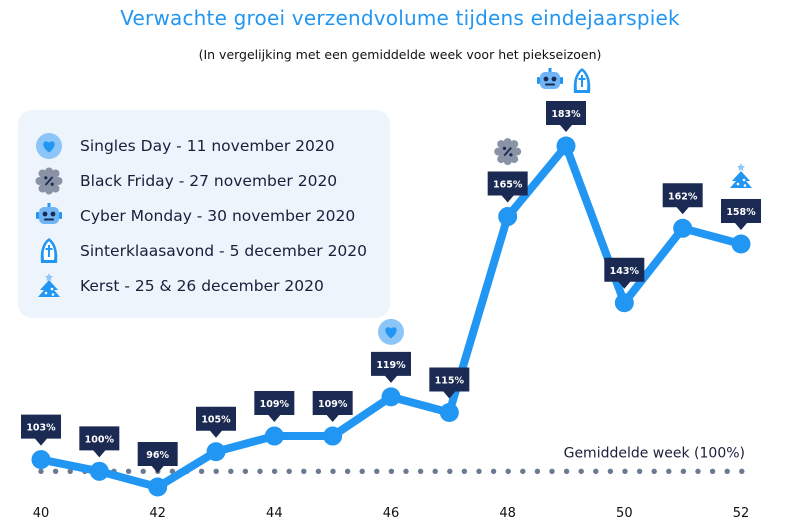 The width and height of the screenshot is (800, 528). What do you see at coordinates (683, 196) in the screenshot?
I see `data-label: 162%` at bounding box center [683, 196].